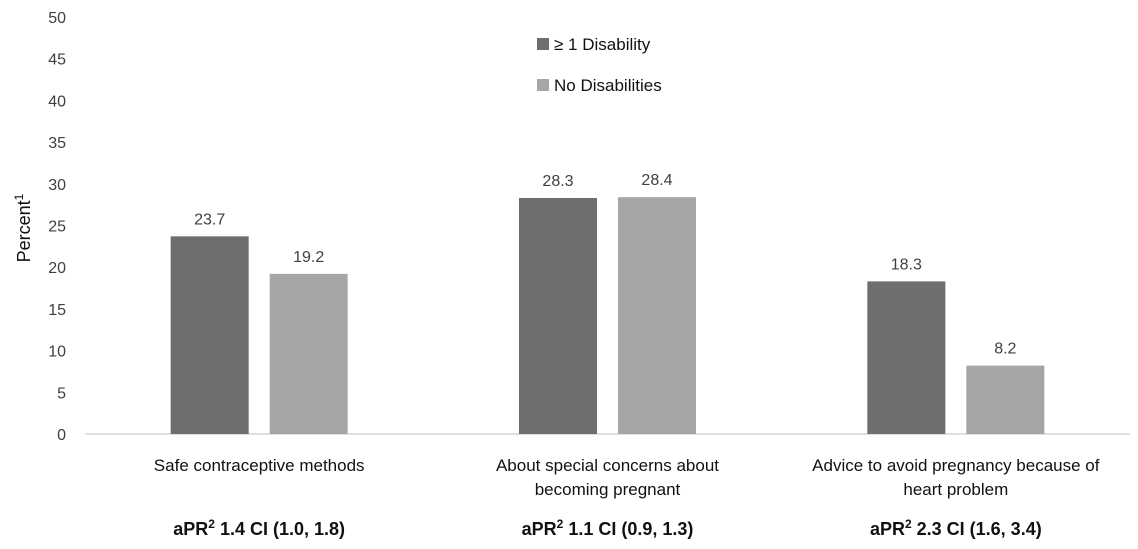  What do you see at coordinates (656, 180) in the screenshot?
I see `data-label: 28.4` at bounding box center [656, 180].